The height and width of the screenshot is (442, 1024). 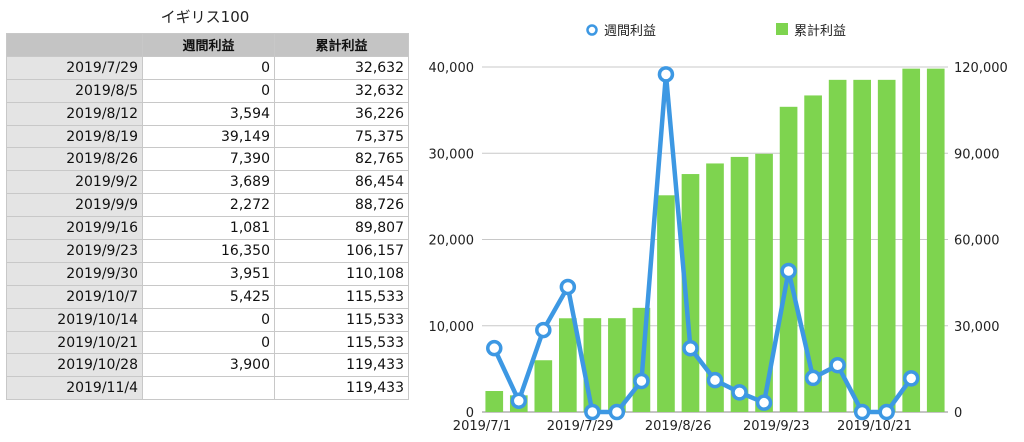 What do you see at coordinates (820, 31) in the screenshot?
I see `legend-label-cumulative: 累計利益` at bounding box center [820, 31].